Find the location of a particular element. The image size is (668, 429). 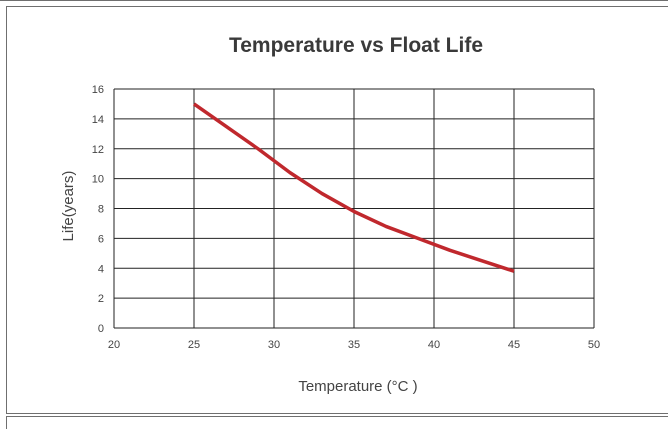

y-tick-label: 2 is located at coordinates (101, 299).